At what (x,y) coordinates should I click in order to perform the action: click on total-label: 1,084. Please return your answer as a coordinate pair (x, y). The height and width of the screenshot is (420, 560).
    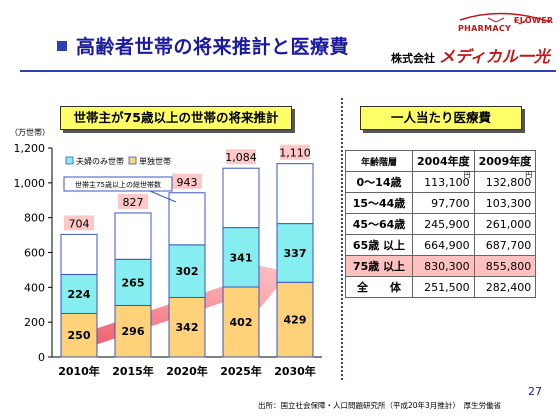
    Looking at the image, I should click on (241, 157).